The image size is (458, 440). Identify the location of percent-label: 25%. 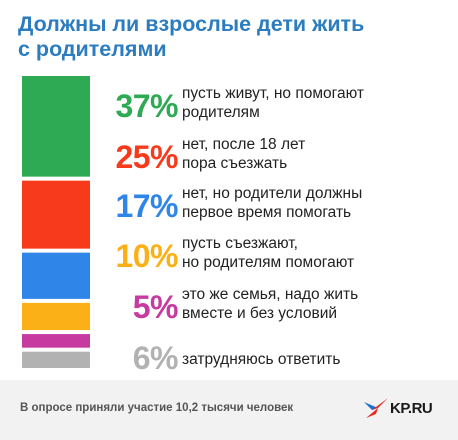
(146, 157).